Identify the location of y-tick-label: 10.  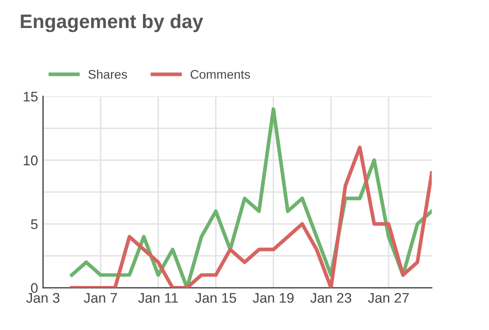
(31, 160).